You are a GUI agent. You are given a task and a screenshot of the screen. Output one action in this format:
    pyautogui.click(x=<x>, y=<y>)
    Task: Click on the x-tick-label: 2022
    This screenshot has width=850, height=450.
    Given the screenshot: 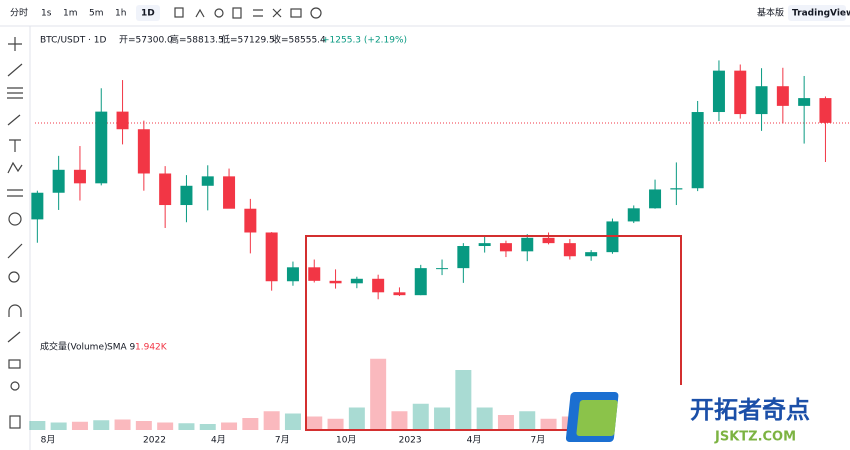 What is the action you would take?
    pyautogui.click(x=154, y=441)
    